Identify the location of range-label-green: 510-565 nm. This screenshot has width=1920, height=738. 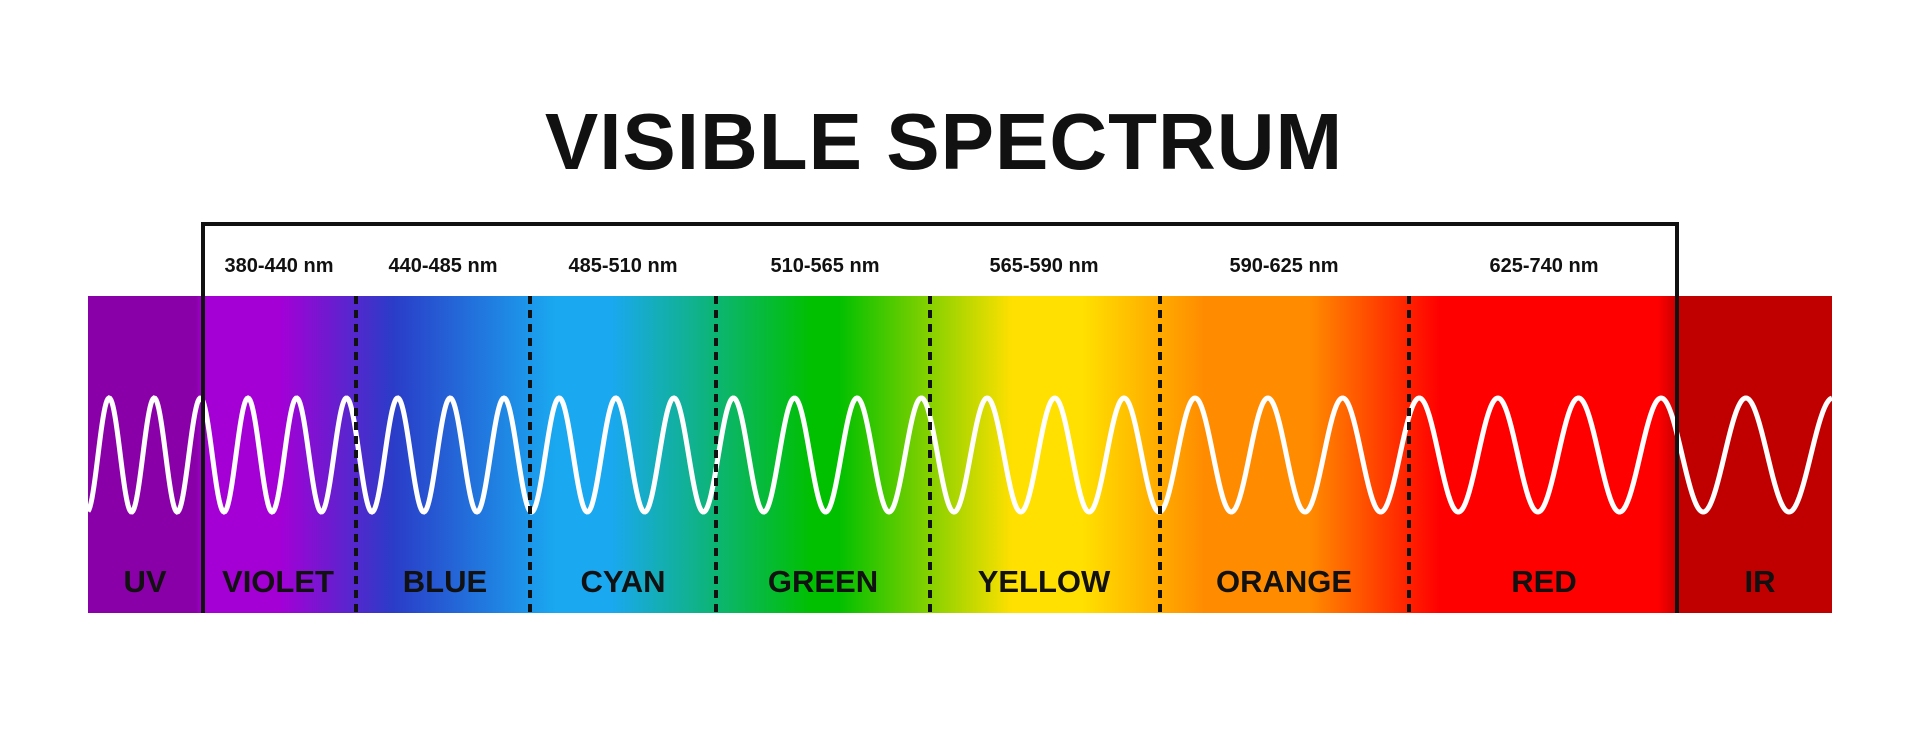
(825, 266).